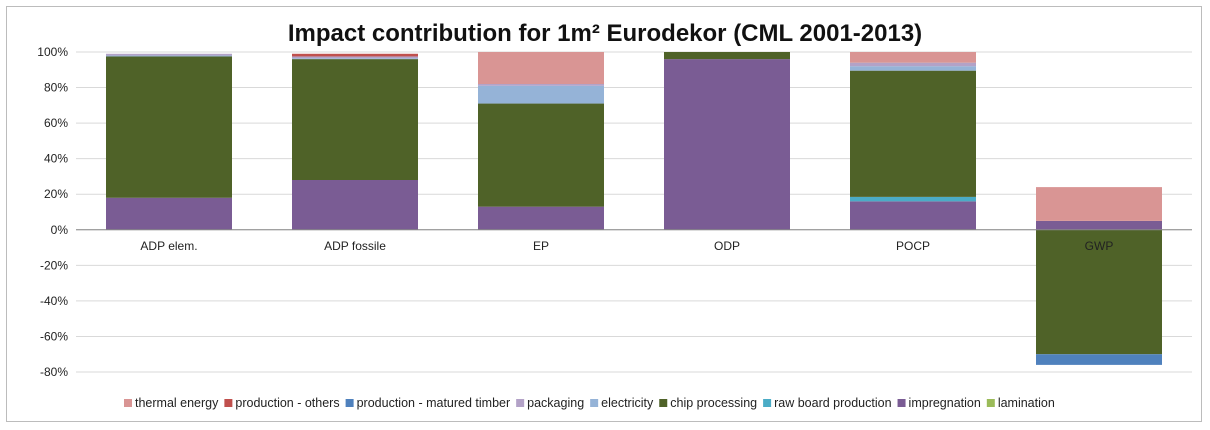 The height and width of the screenshot is (430, 1210). What do you see at coordinates (355, 246) in the screenshot?
I see `x-category-label: ADP fossile` at bounding box center [355, 246].